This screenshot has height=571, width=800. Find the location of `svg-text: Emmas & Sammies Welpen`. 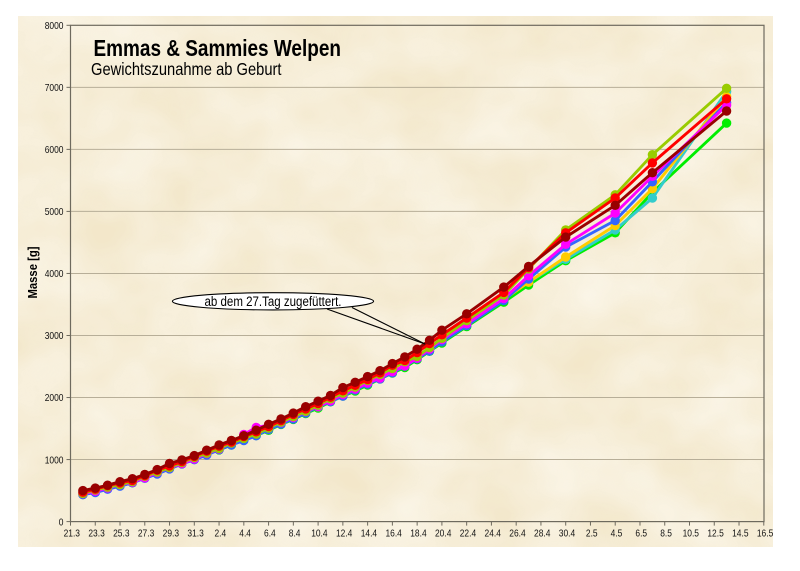

svg-text: Emmas & Sammies Welpen is located at coordinates (218, 48).